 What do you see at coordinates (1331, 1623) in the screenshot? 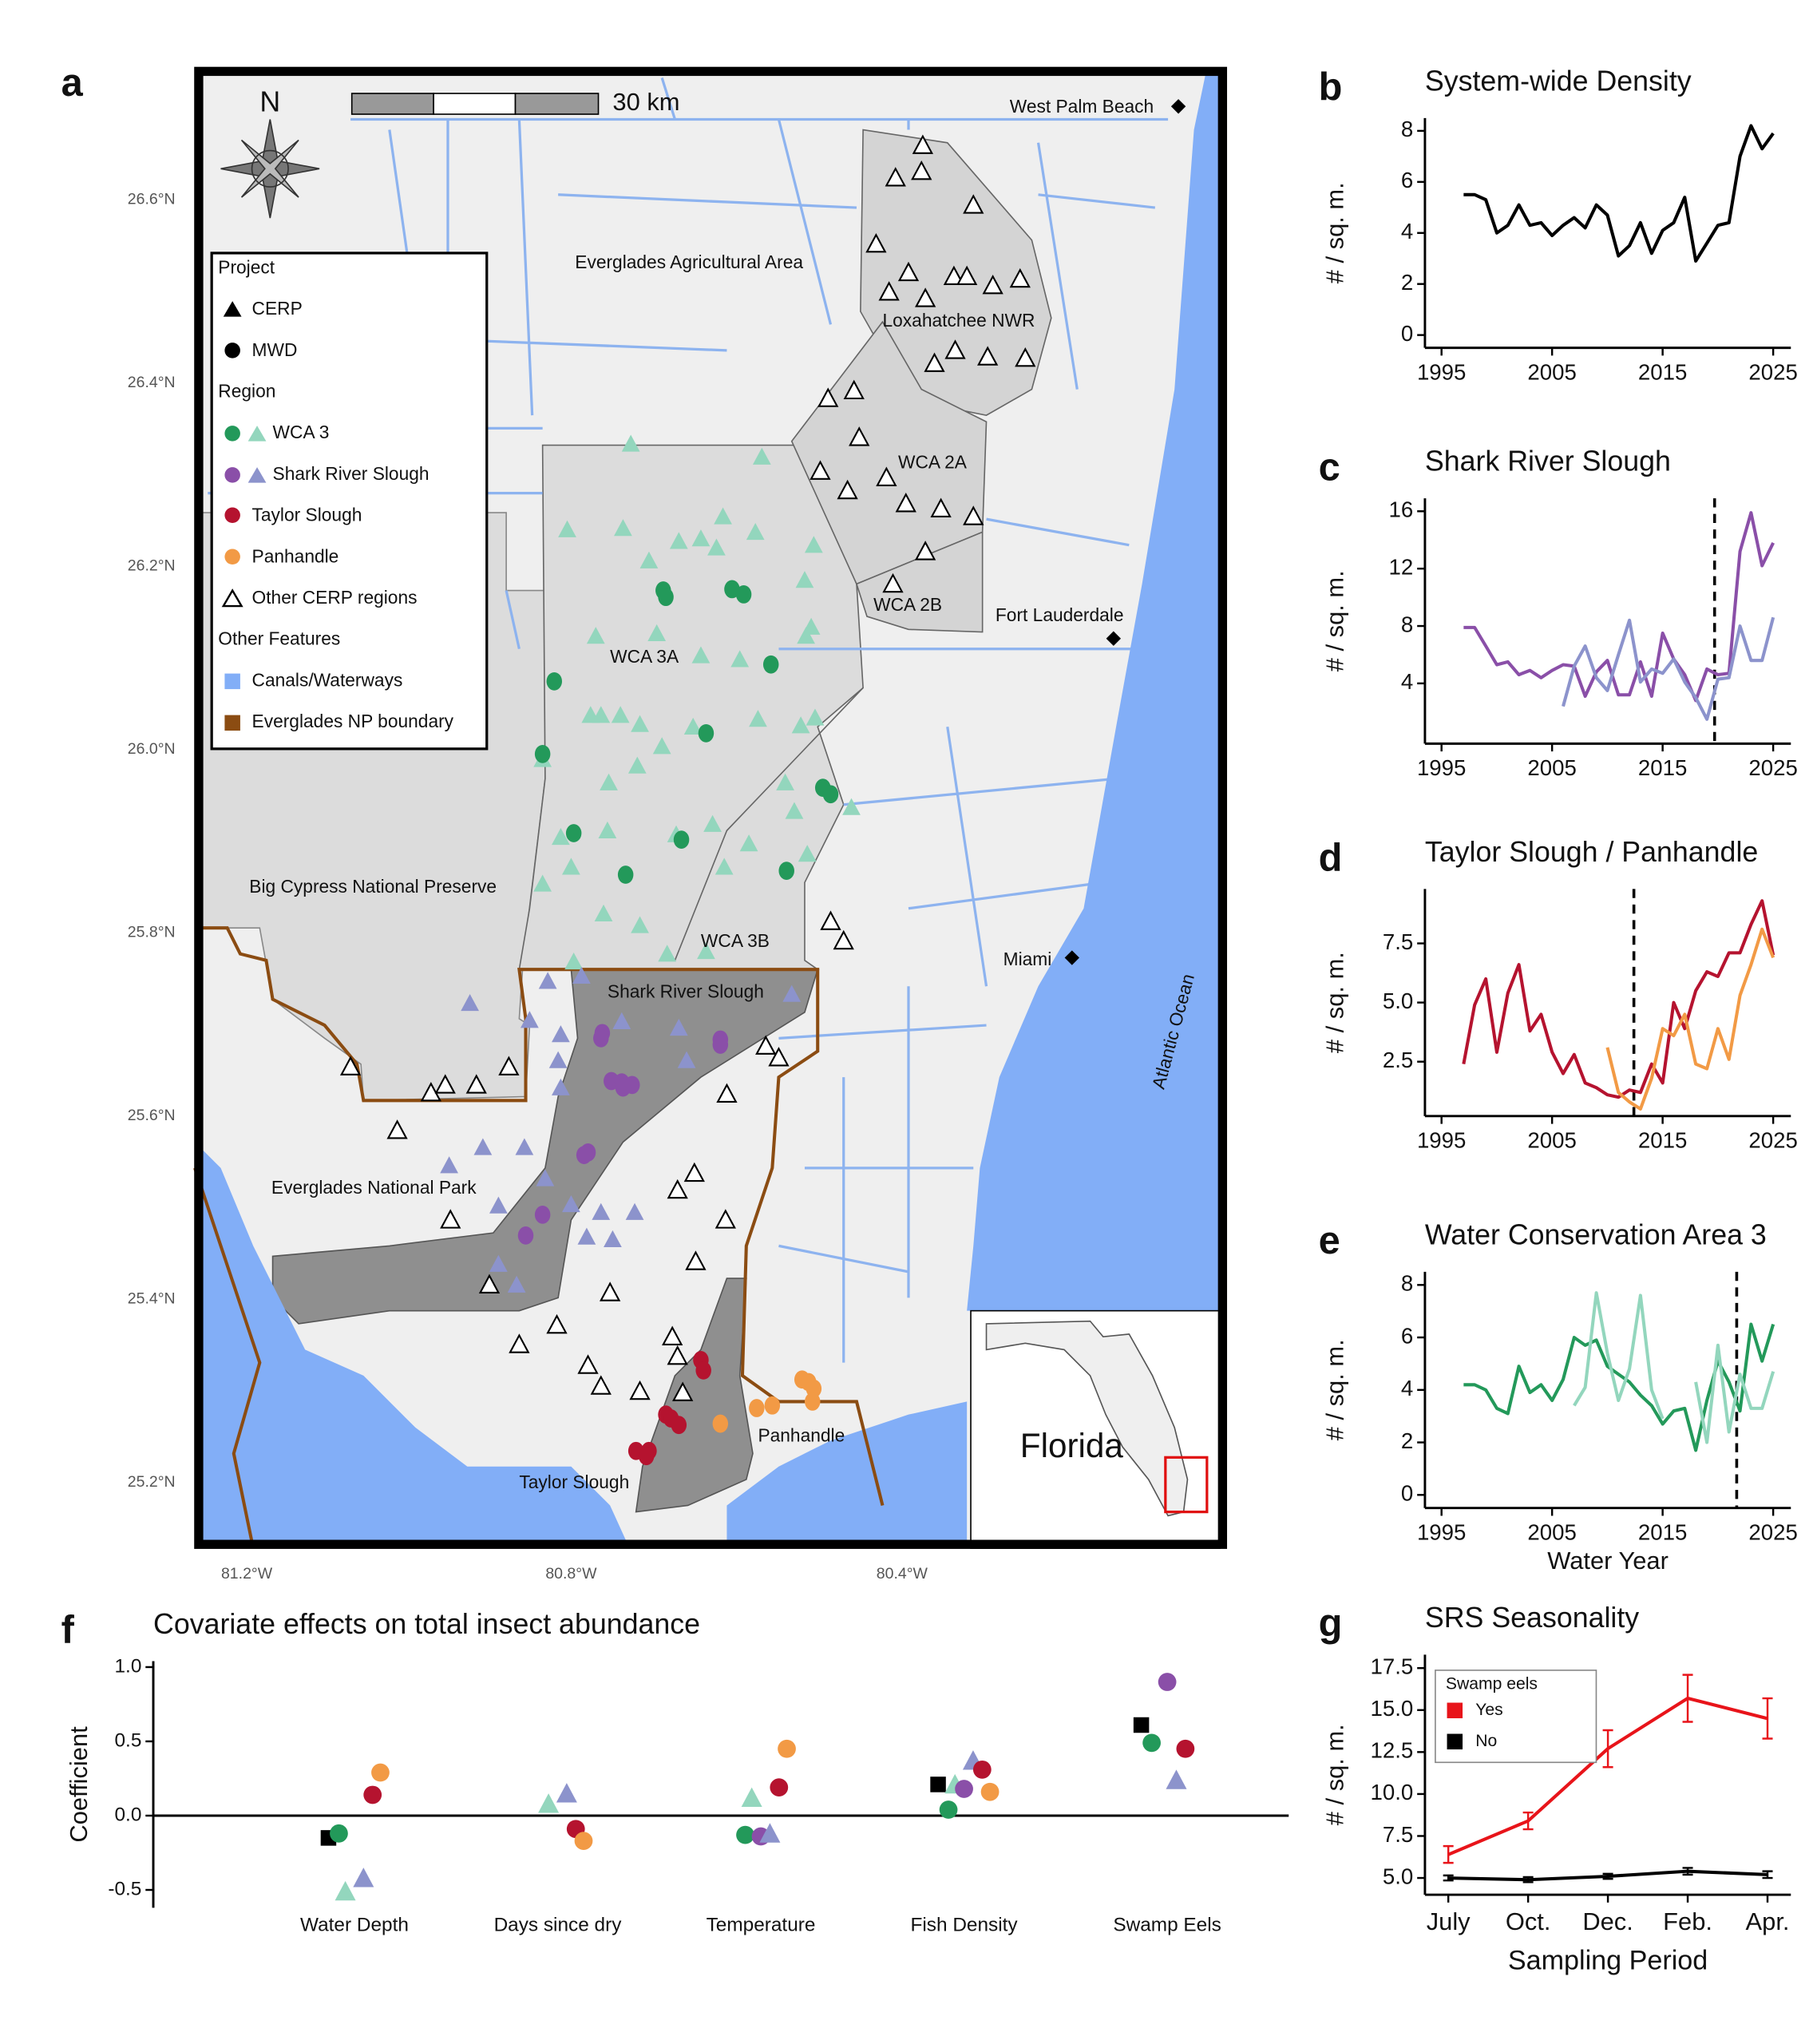
I see `panel-label: g` at bounding box center [1331, 1623].